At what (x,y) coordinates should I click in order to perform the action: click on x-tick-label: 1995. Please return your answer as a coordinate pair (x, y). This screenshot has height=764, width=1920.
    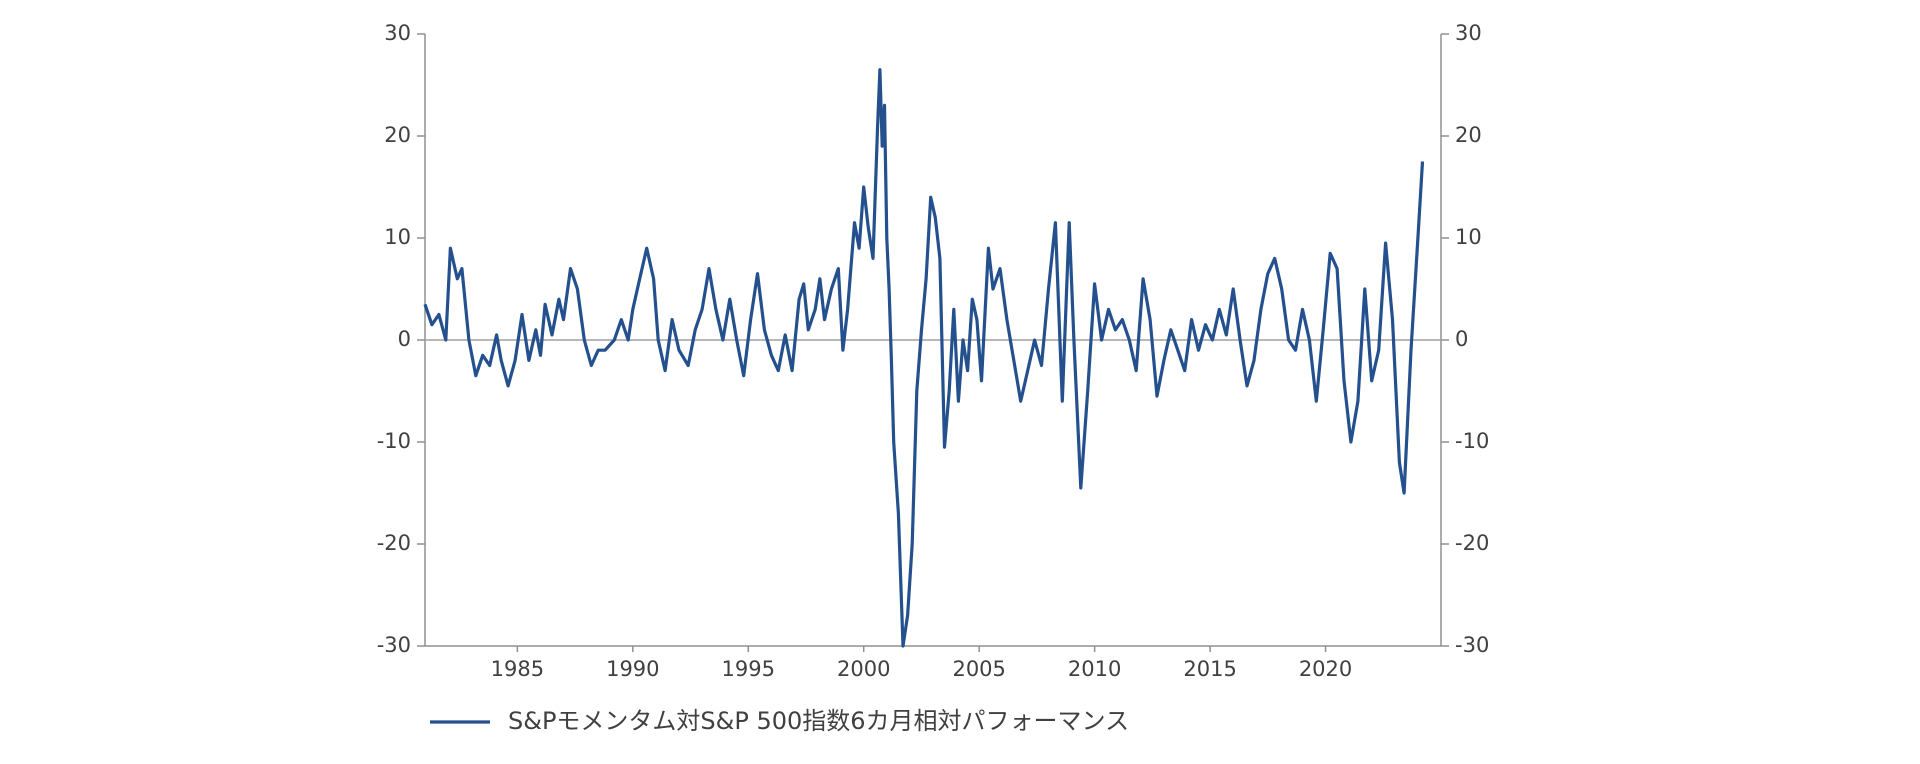
    Looking at the image, I should click on (748, 669).